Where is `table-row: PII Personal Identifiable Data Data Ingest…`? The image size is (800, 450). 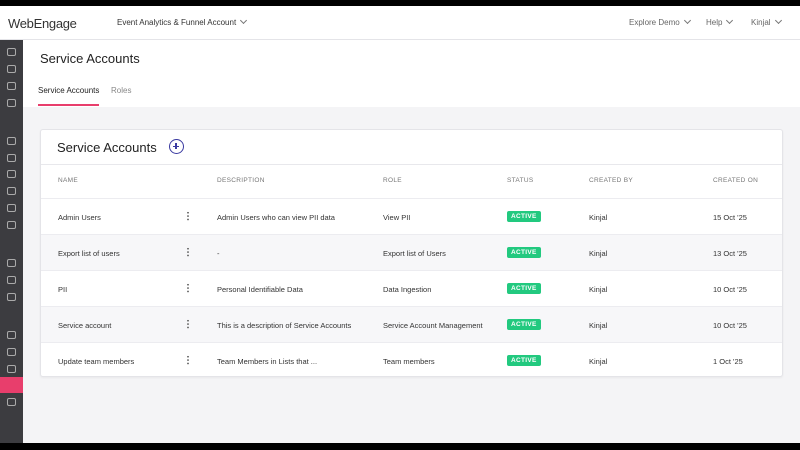
table-row: PII Personal Identifiable Data Data Ingest… is located at coordinates (411, 288).